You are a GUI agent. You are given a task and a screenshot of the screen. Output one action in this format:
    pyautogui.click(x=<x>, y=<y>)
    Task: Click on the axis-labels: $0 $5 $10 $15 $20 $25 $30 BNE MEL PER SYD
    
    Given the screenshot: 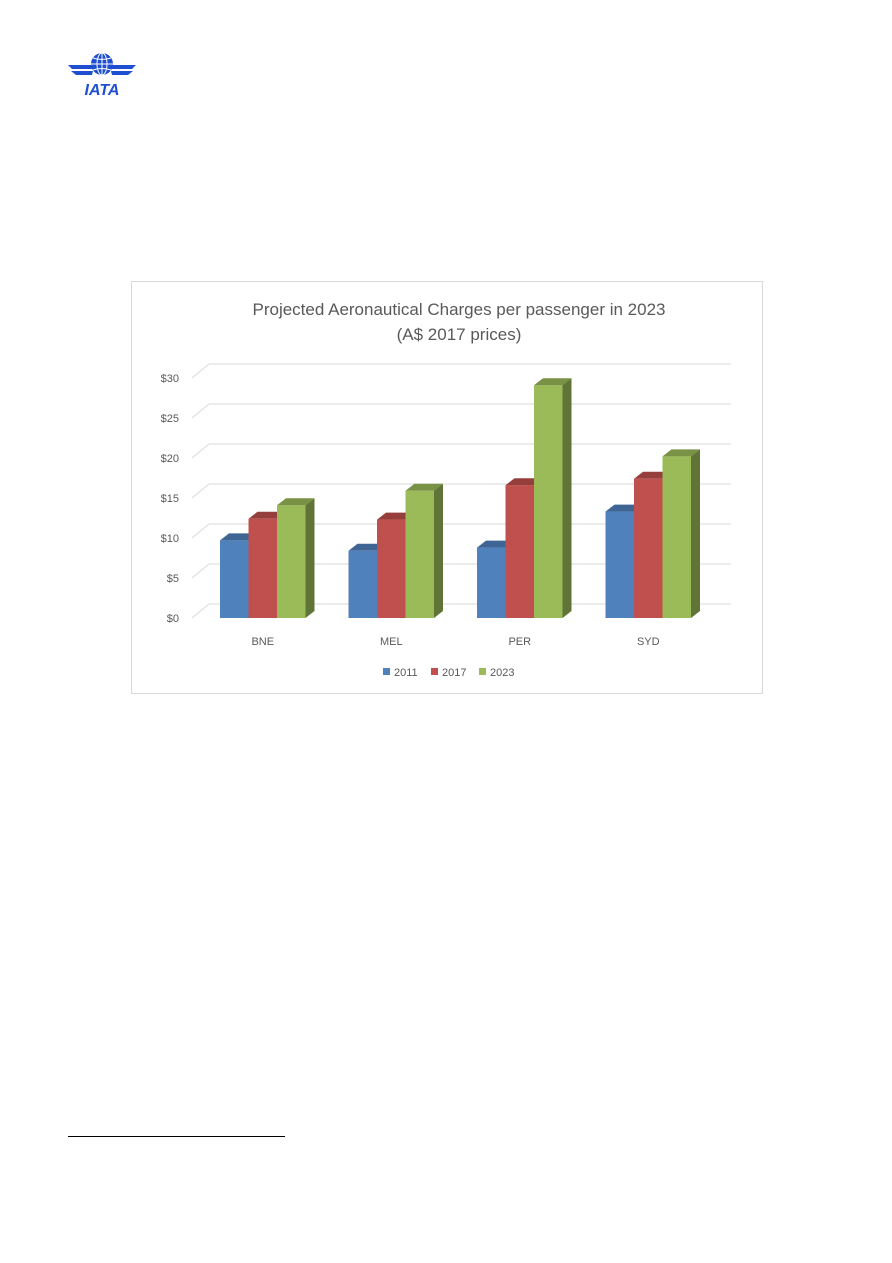 What is the action you would take?
    pyautogui.click(x=410, y=510)
    